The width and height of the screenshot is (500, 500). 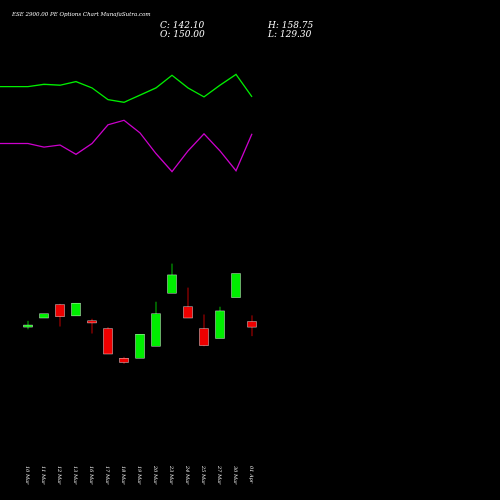 I want to click on candle-27-mar, so click(x=220, y=322).